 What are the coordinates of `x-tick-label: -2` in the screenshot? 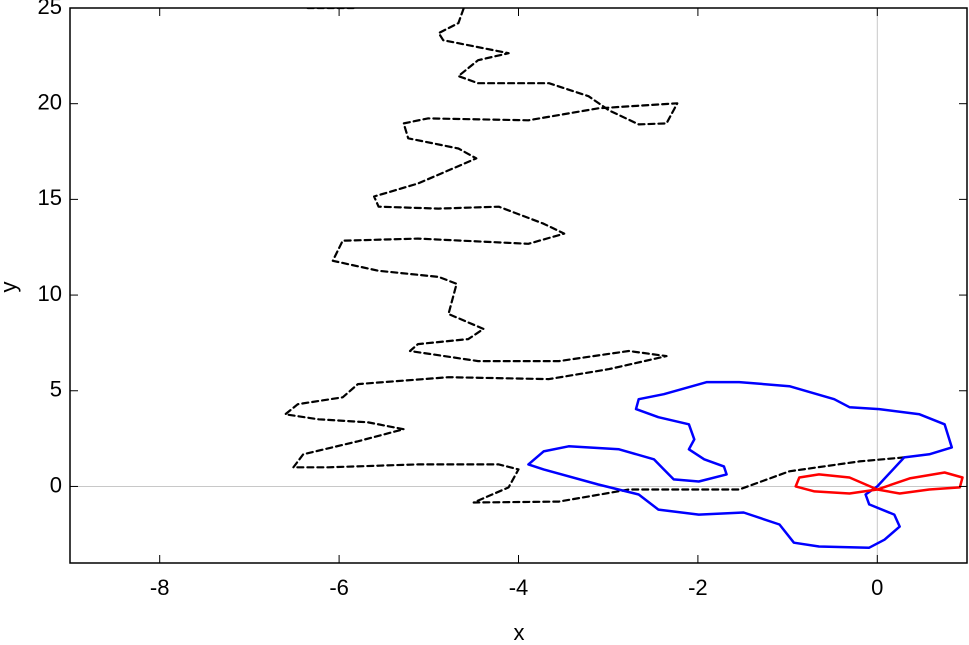 It's located at (698, 587).